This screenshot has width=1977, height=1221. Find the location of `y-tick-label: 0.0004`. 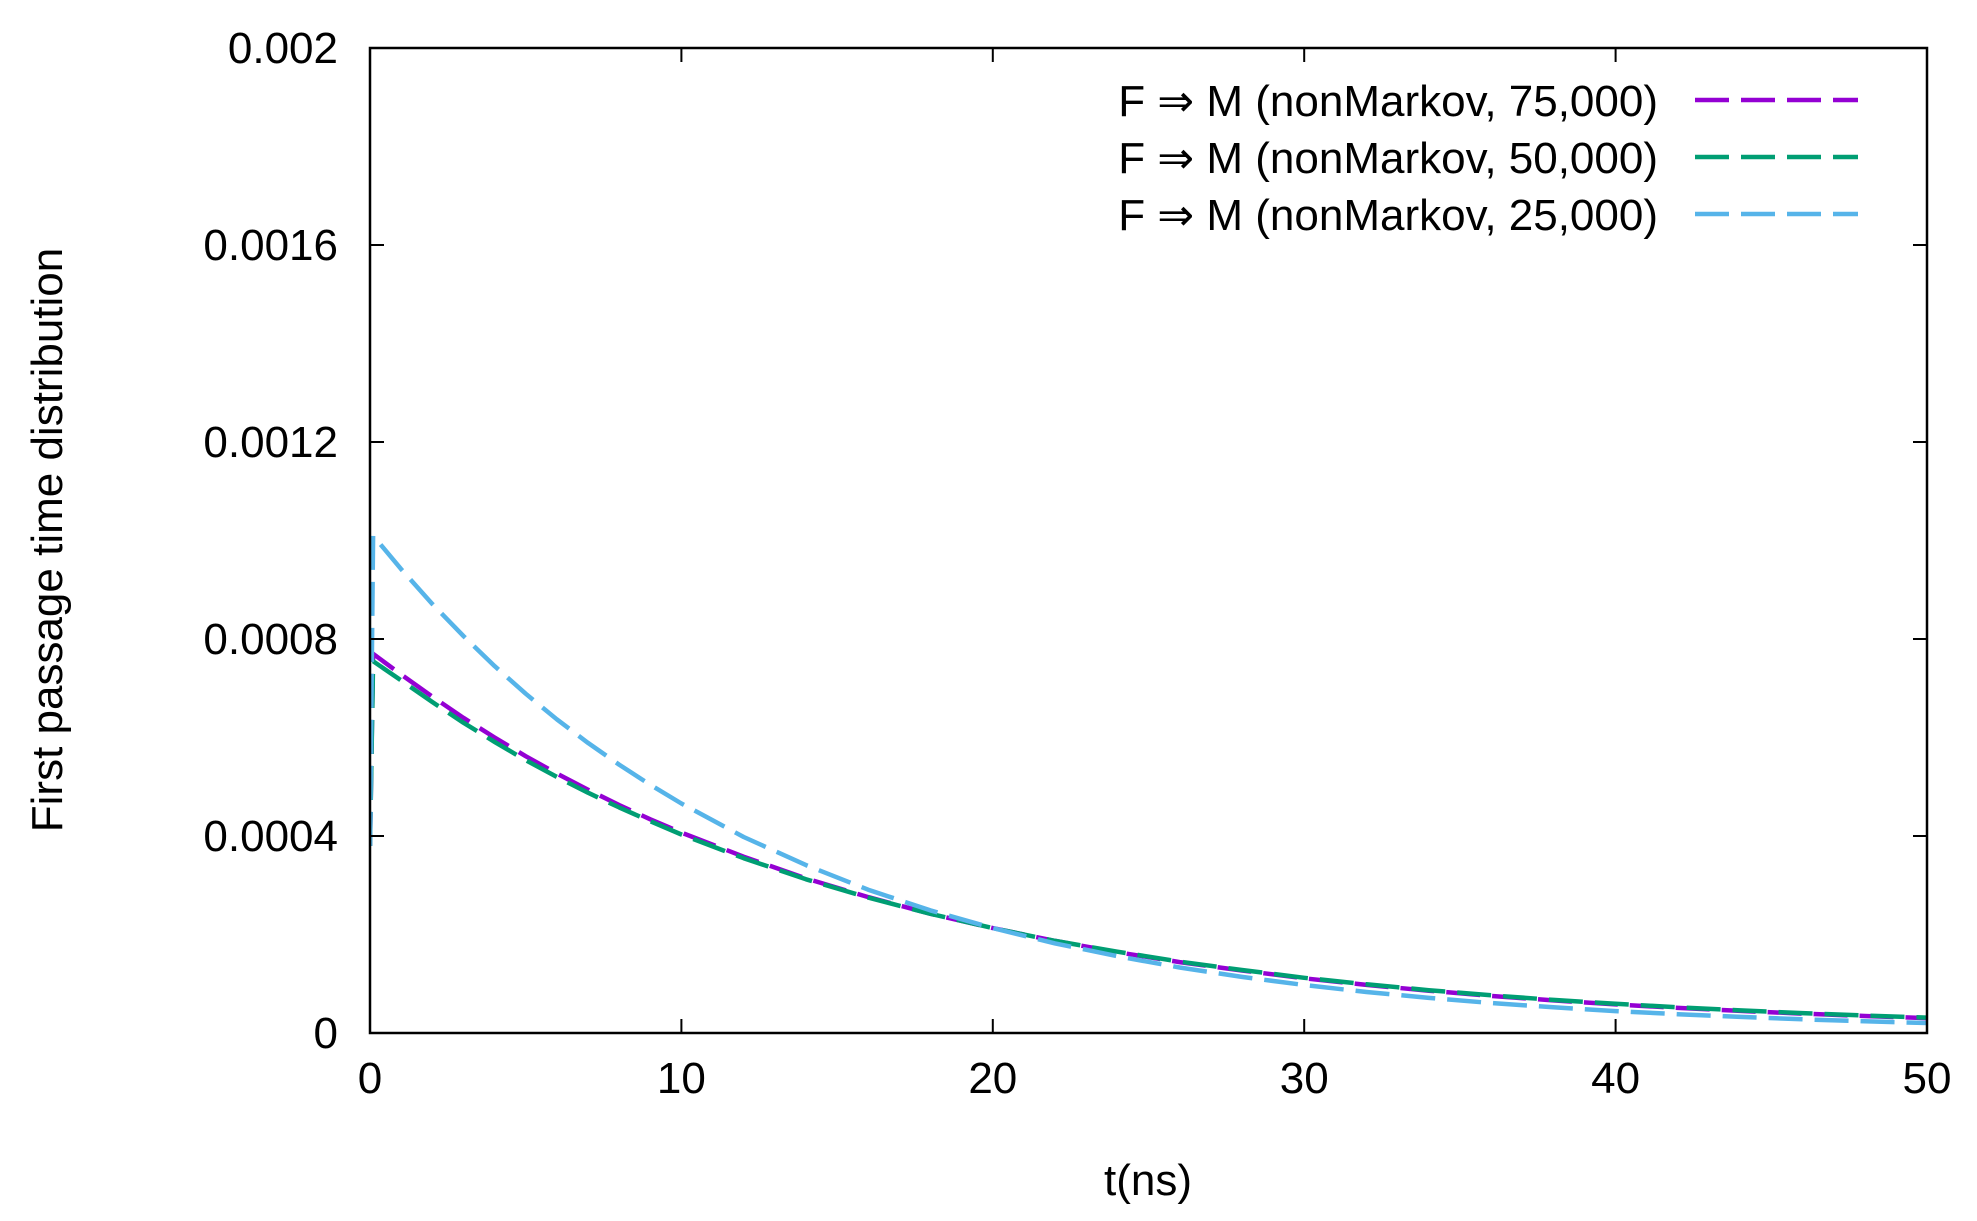

y-tick-label: 0.0004 is located at coordinates (270, 836).